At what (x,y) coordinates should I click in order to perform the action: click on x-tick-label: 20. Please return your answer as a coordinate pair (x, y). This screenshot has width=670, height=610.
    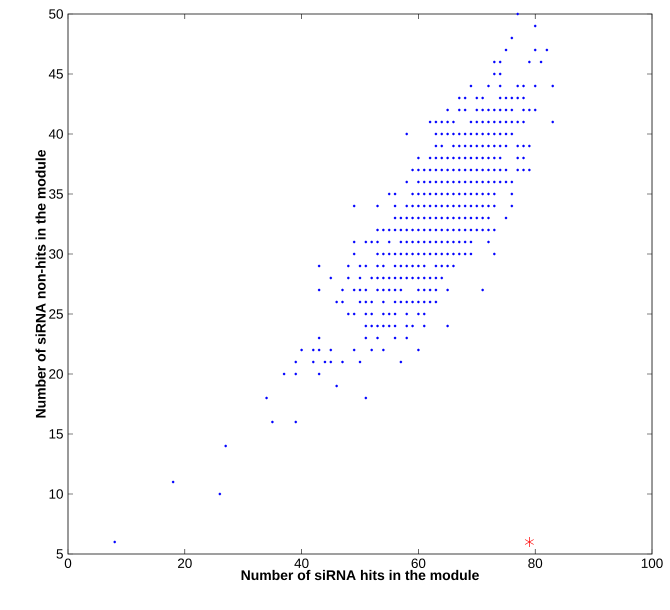
    Looking at the image, I should click on (185, 563).